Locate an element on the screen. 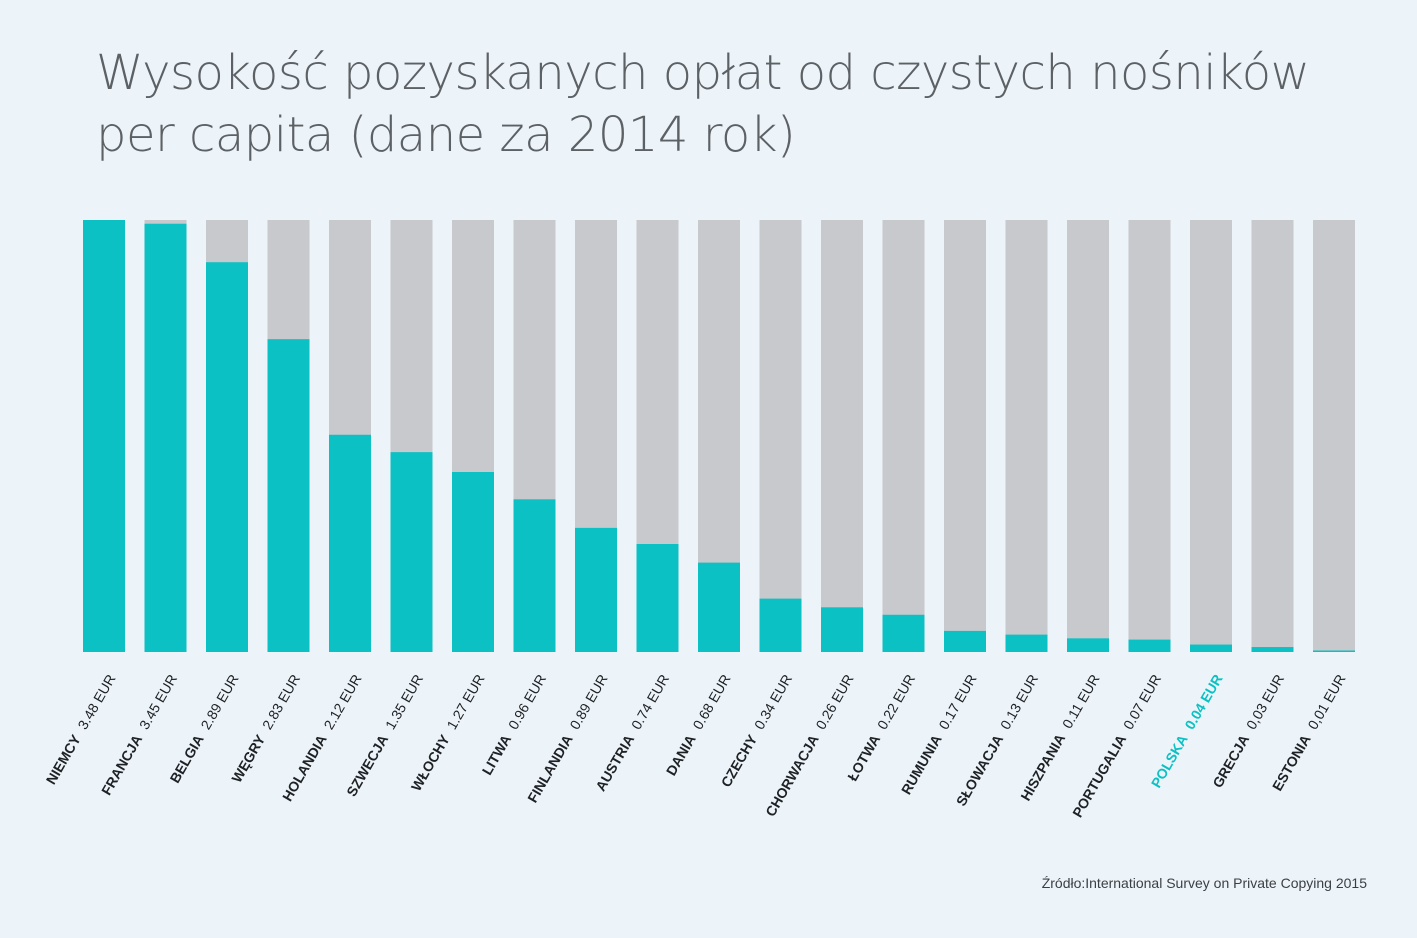  country-label-15: SŁOWACJA is located at coordinates (980, 770).